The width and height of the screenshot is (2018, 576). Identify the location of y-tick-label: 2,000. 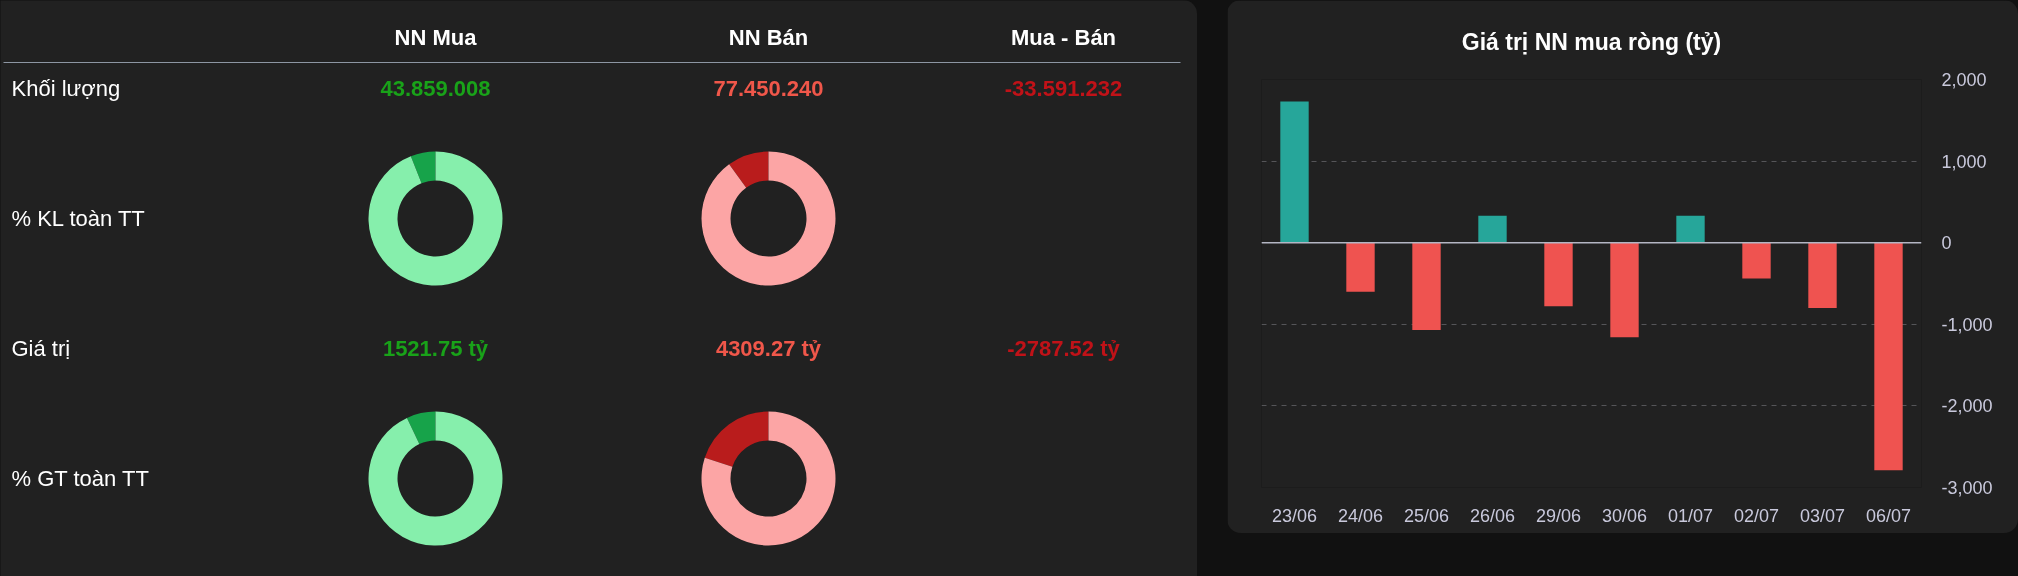
(1964, 80).